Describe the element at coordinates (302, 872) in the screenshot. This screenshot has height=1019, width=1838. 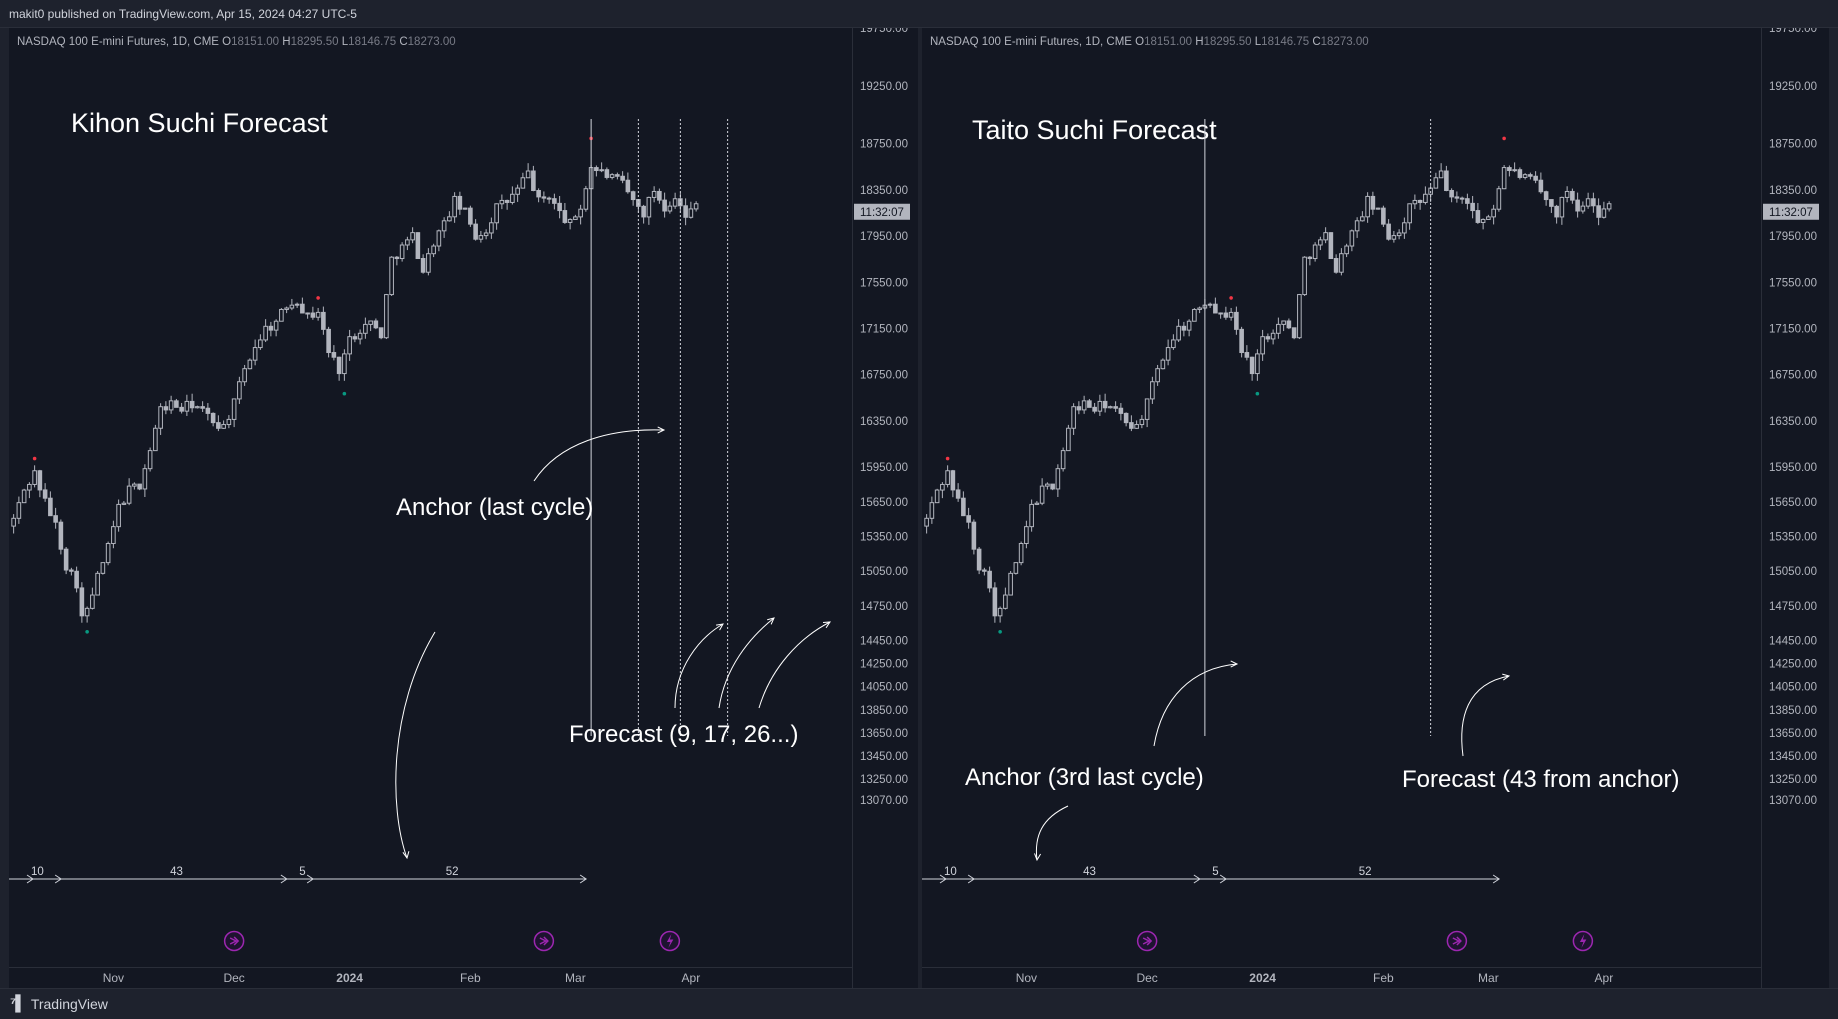
I see `cycle-count-label: 5` at that location.